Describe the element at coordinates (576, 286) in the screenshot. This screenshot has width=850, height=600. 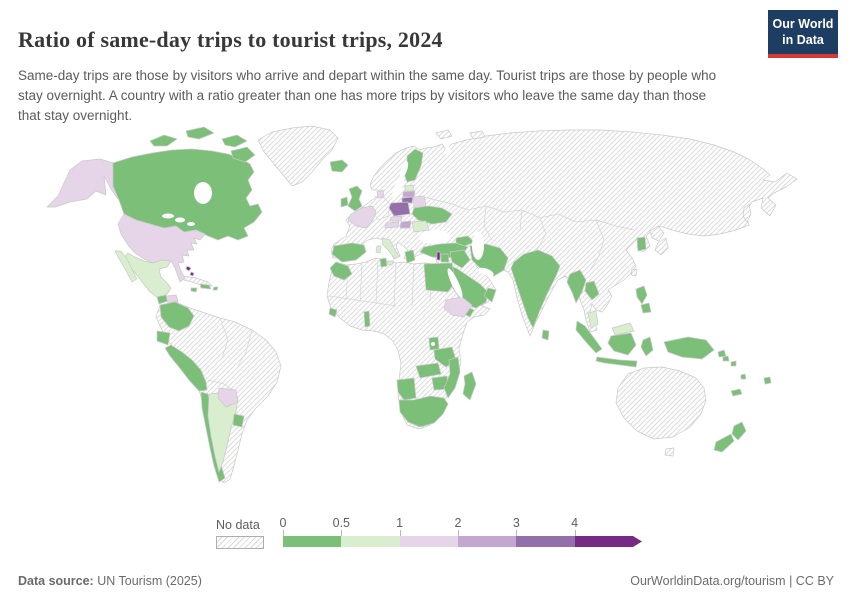
I see `country-myanmar` at that location.